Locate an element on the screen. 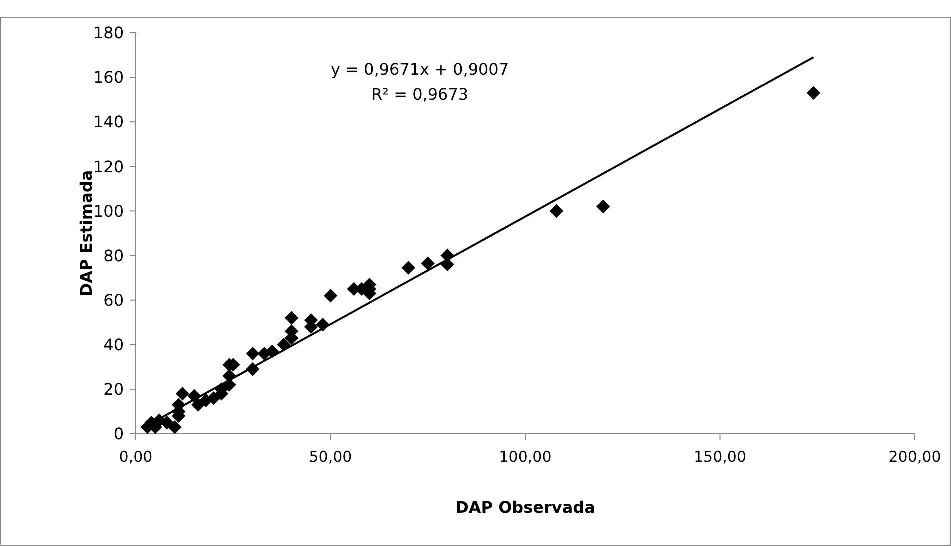  x-tick-label: 50,00 is located at coordinates (330, 457).